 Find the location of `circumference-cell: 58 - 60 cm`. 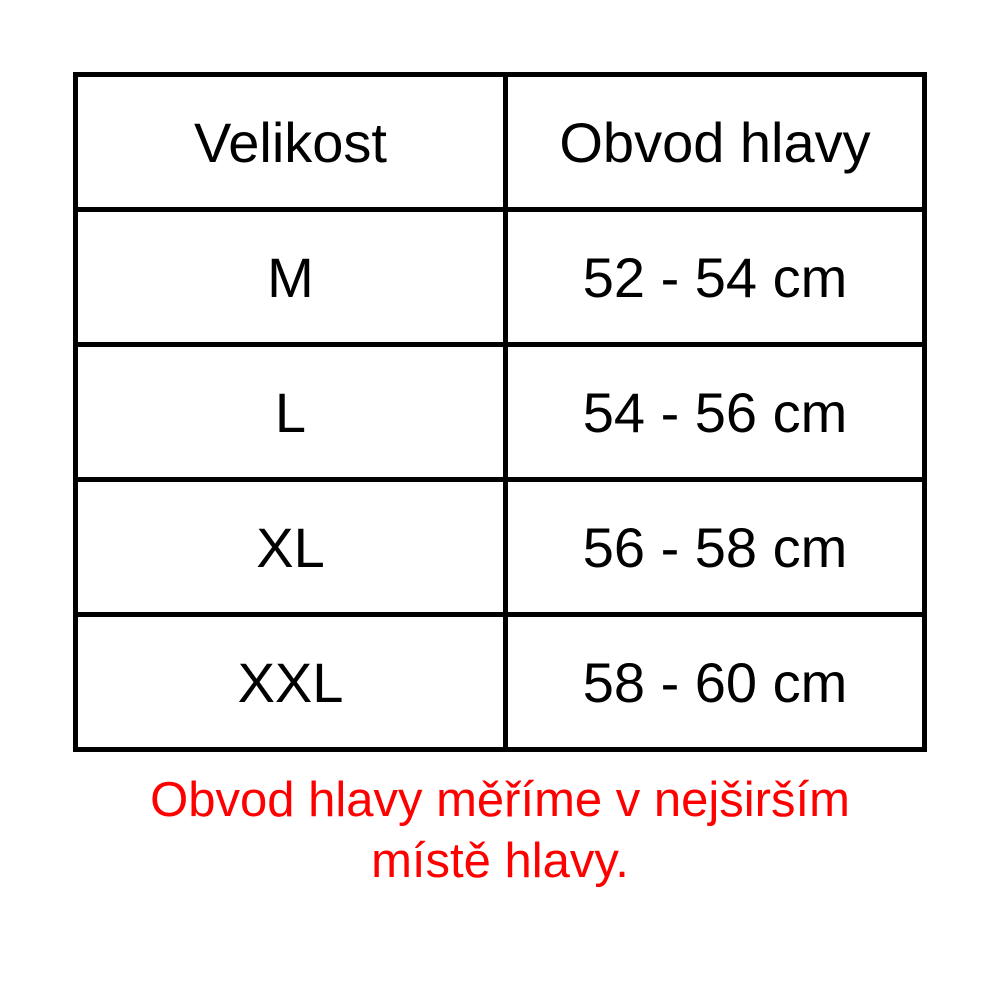

circumference-cell: 58 - 60 cm is located at coordinates (715, 682).